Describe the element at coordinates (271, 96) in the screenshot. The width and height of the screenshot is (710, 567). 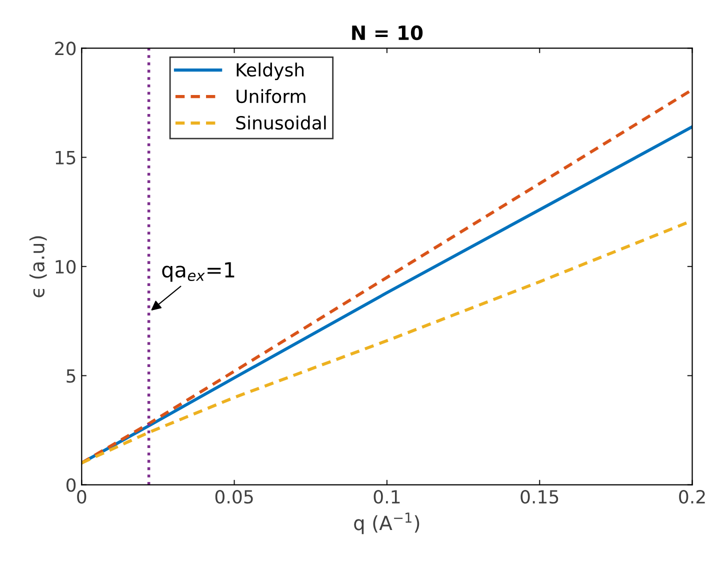
I see `legend-label: Uniform` at that location.